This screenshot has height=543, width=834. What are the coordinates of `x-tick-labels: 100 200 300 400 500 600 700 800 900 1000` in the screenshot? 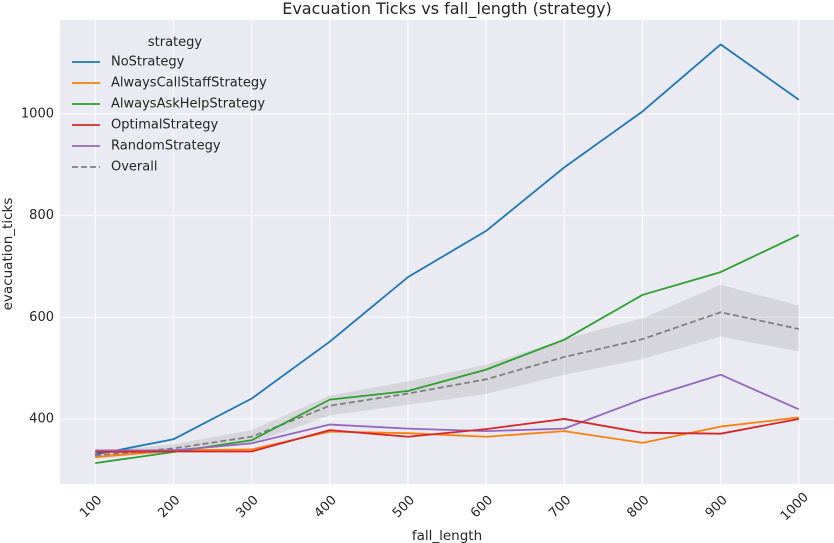 It's located at (444, 507).